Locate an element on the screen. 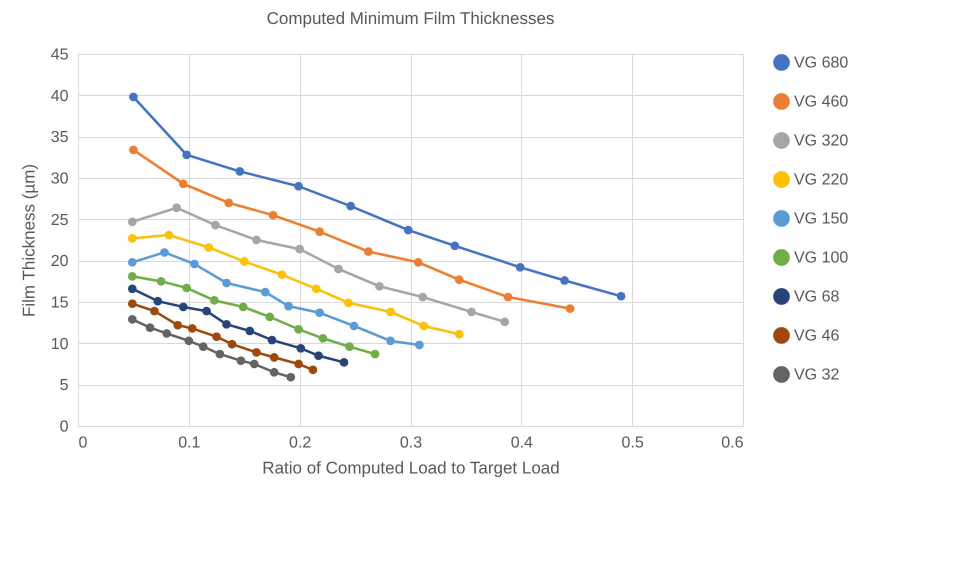  legend-label: VG 68 is located at coordinates (817, 297).